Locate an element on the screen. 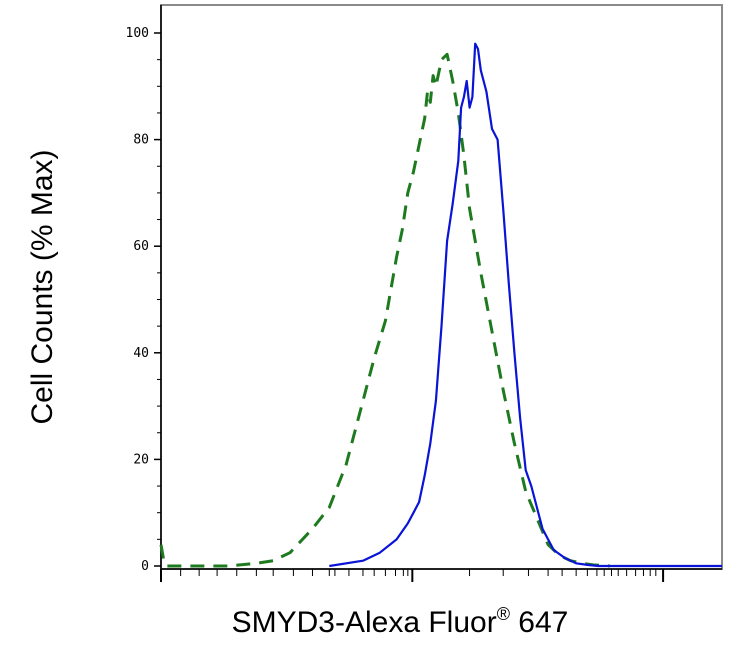 The height and width of the screenshot is (652, 747). y-tick-label: 20 is located at coordinates (141, 459).